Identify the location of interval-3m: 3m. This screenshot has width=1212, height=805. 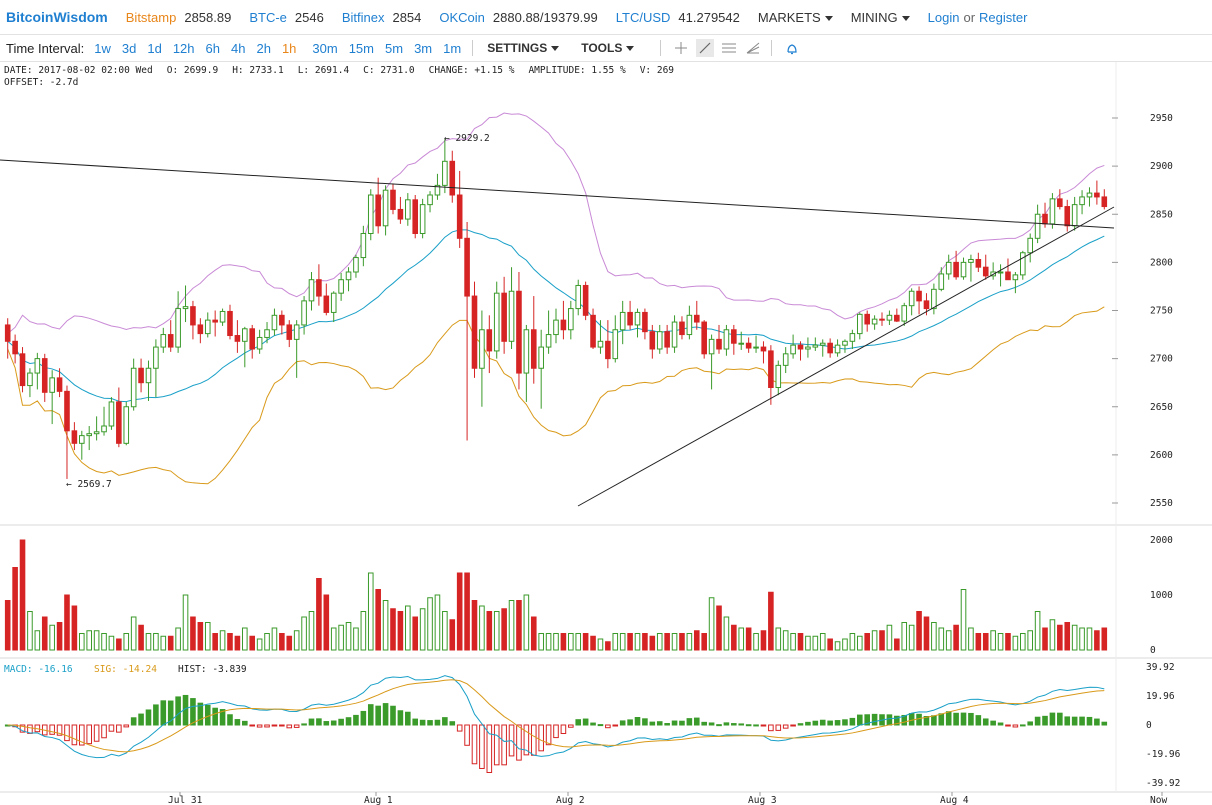
(423, 48).